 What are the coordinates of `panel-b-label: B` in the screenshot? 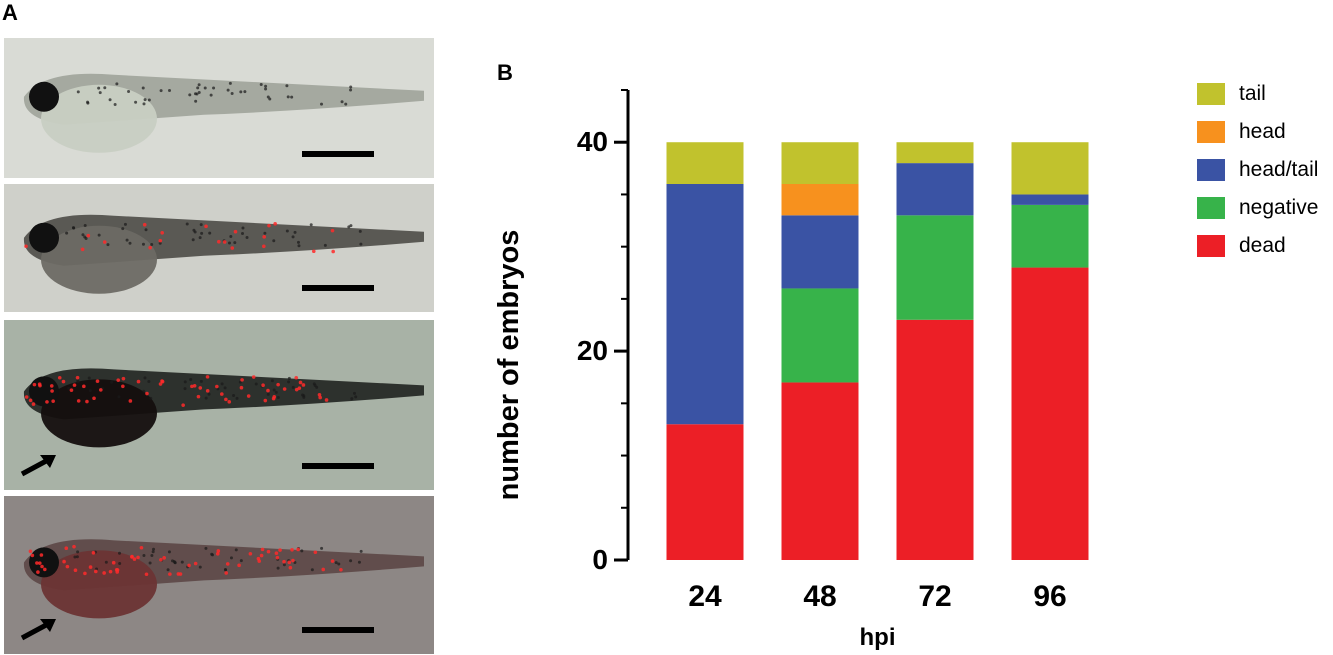 It's located at (505, 72).